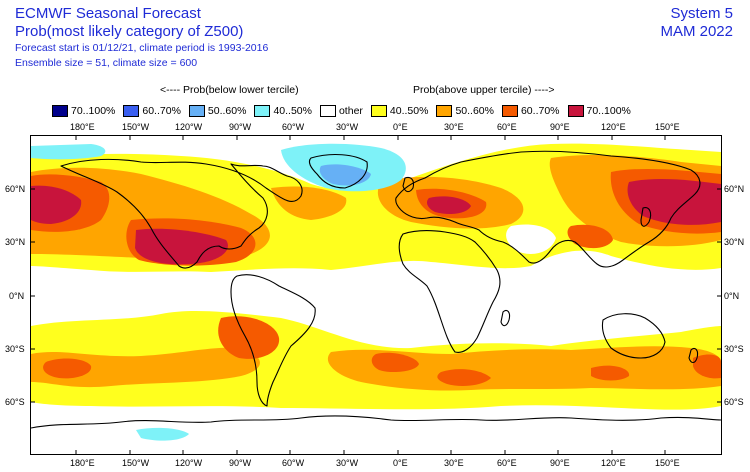 The image size is (750, 472). What do you see at coordinates (449, 291) in the screenshot?
I see `africa-coast` at bounding box center [449, 291].